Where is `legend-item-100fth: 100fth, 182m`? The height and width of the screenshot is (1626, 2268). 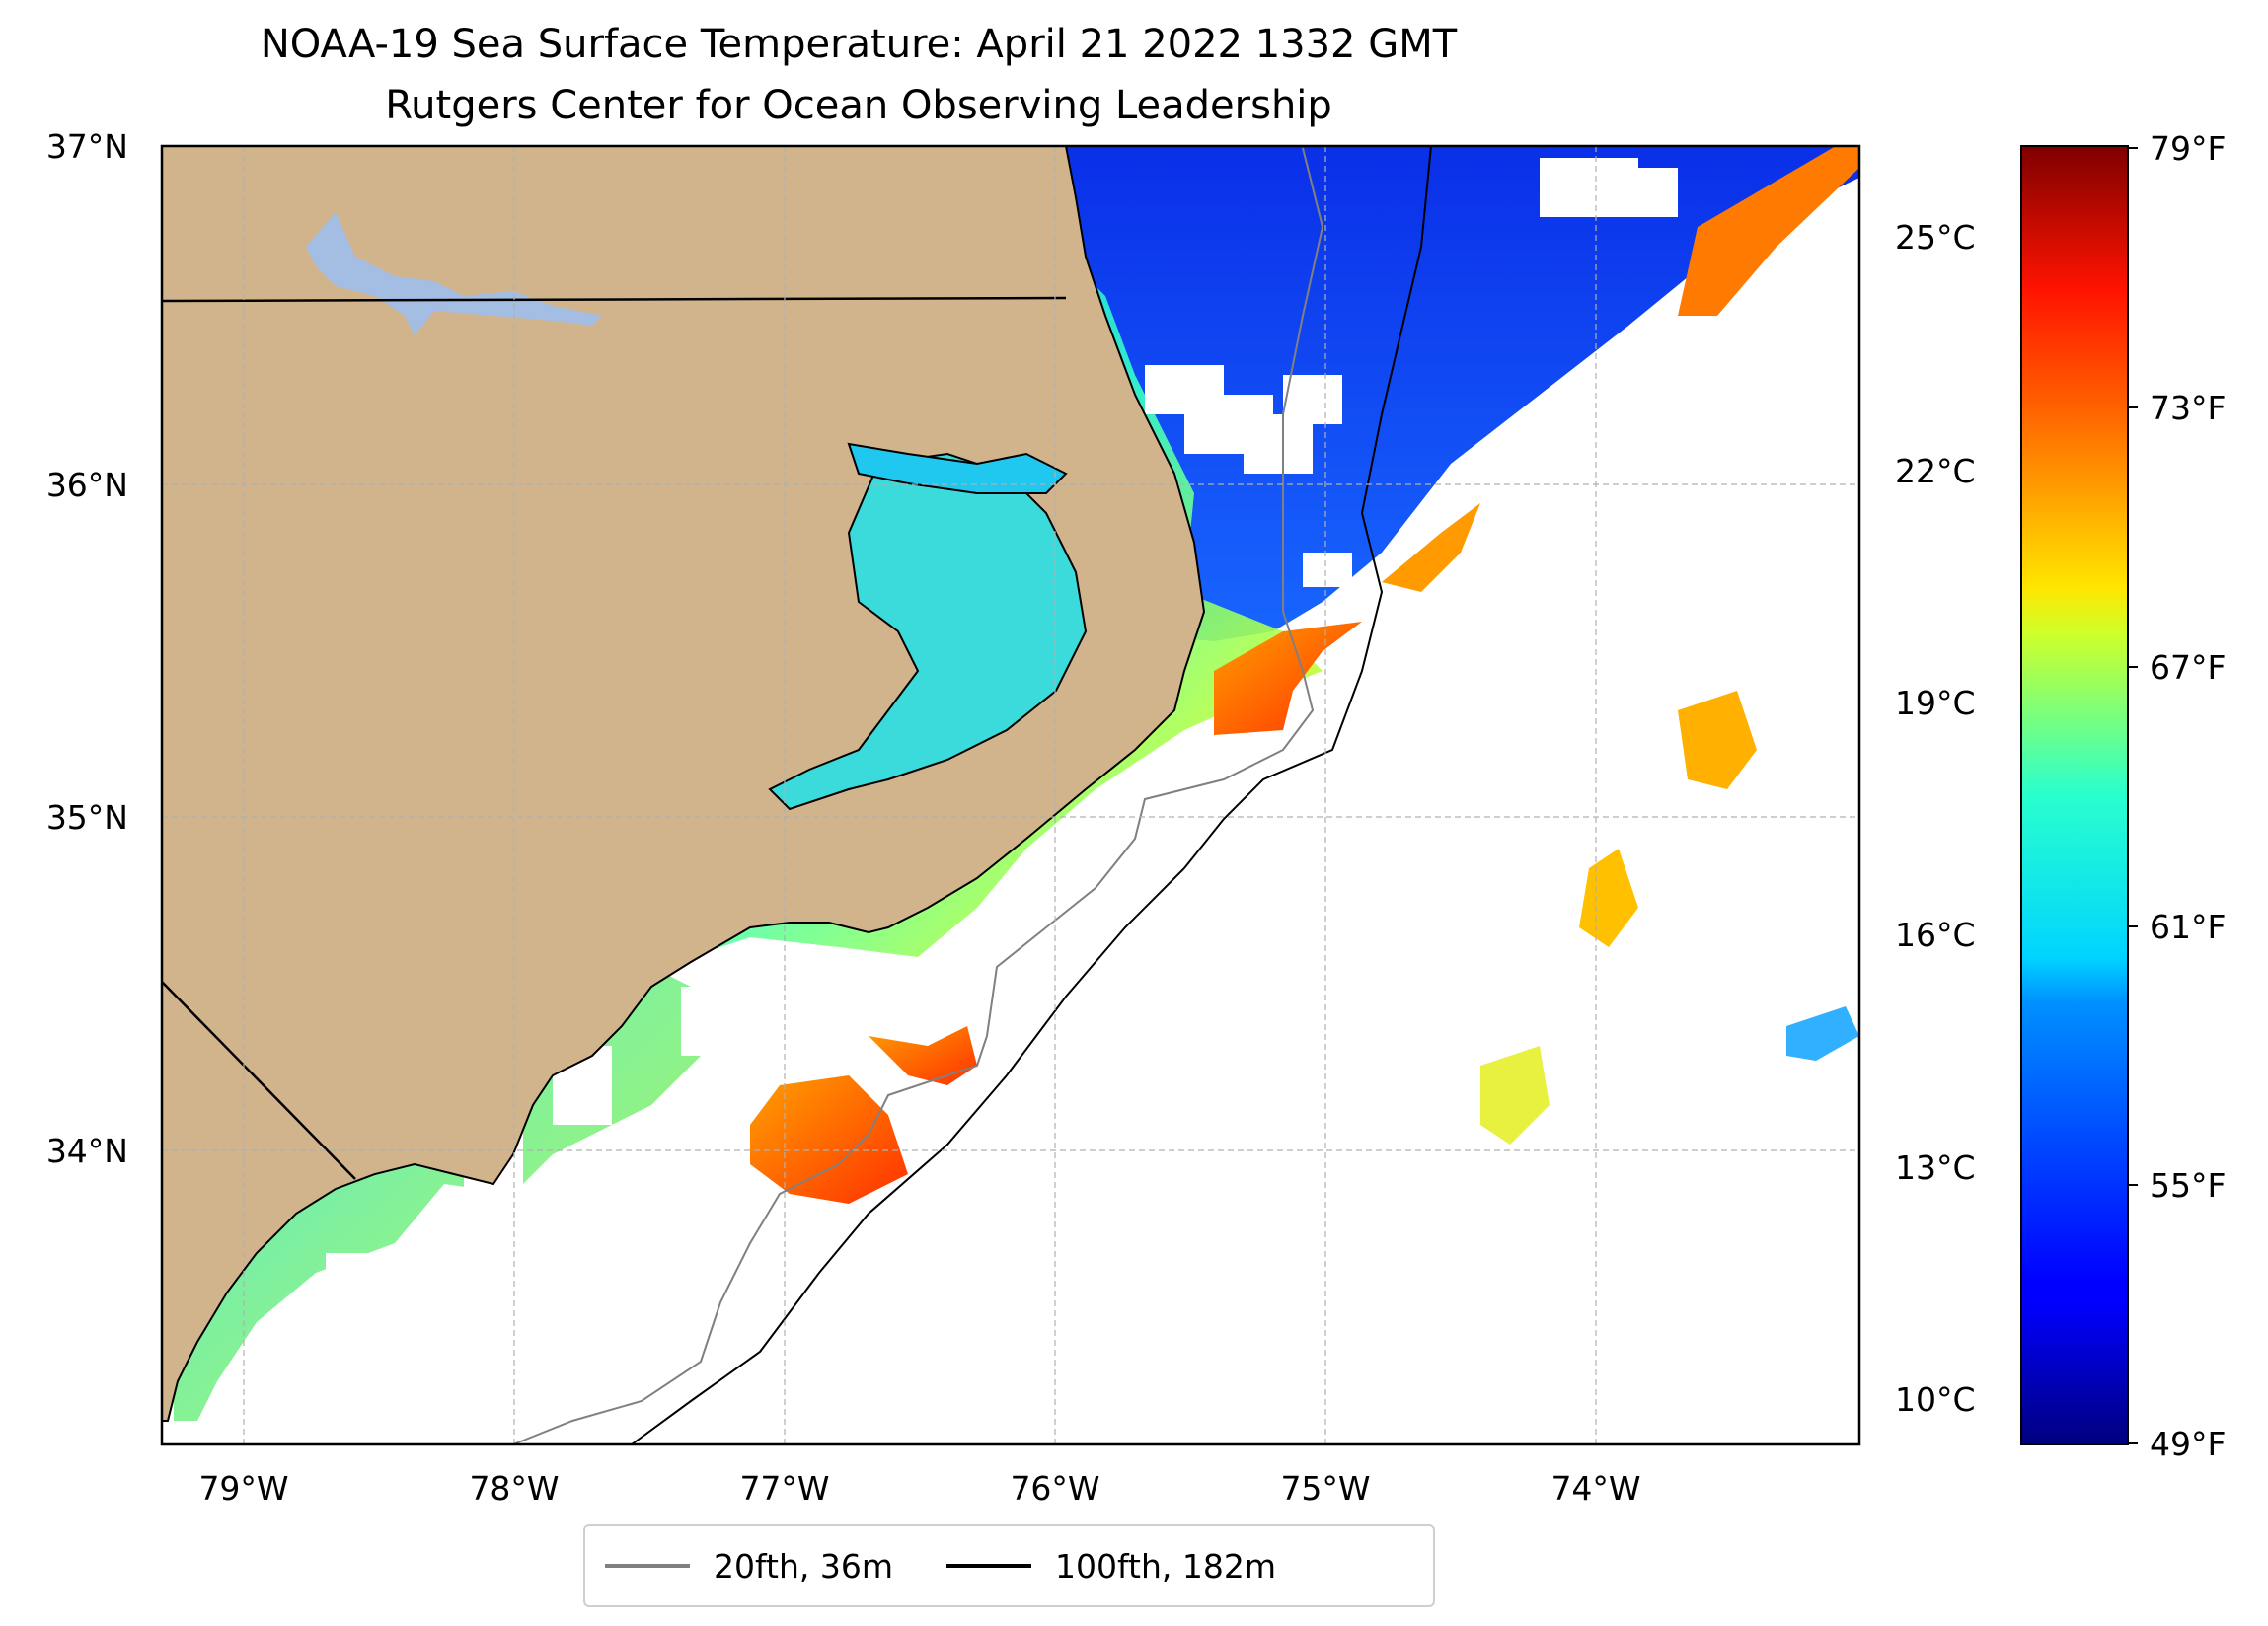
legend-item-100fth: 100fth, 182m is located at coordinates (1111, 1566).